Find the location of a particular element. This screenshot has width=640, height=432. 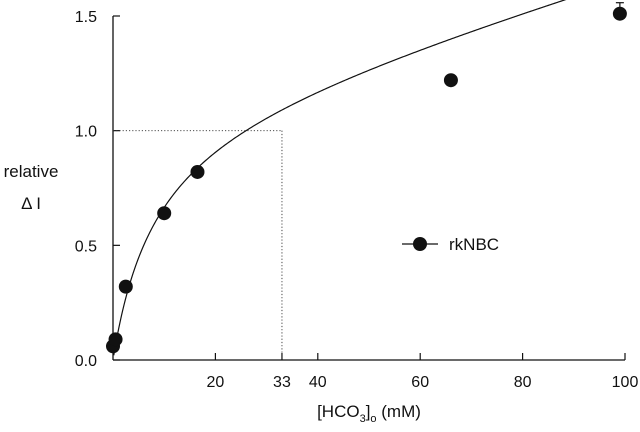

x-label-sub-2: o is located at coordinates (373, 419).